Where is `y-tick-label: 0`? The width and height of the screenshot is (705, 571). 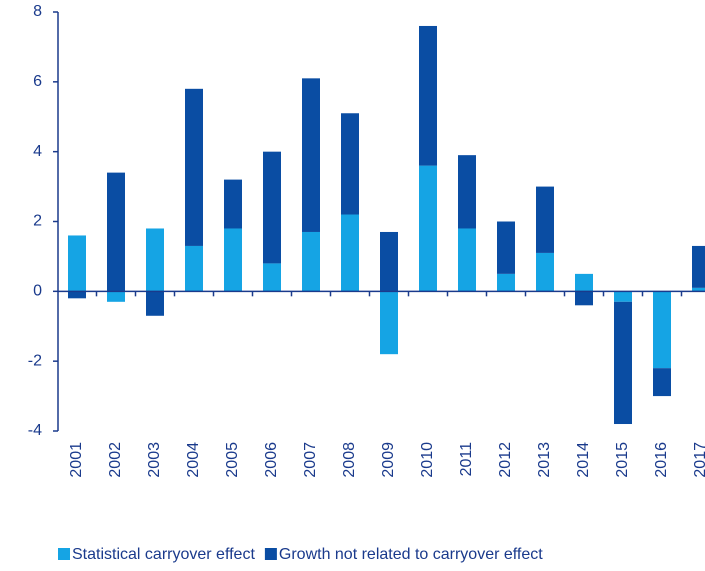
y-tick-label: 0 is located at coordinates (37, 291).